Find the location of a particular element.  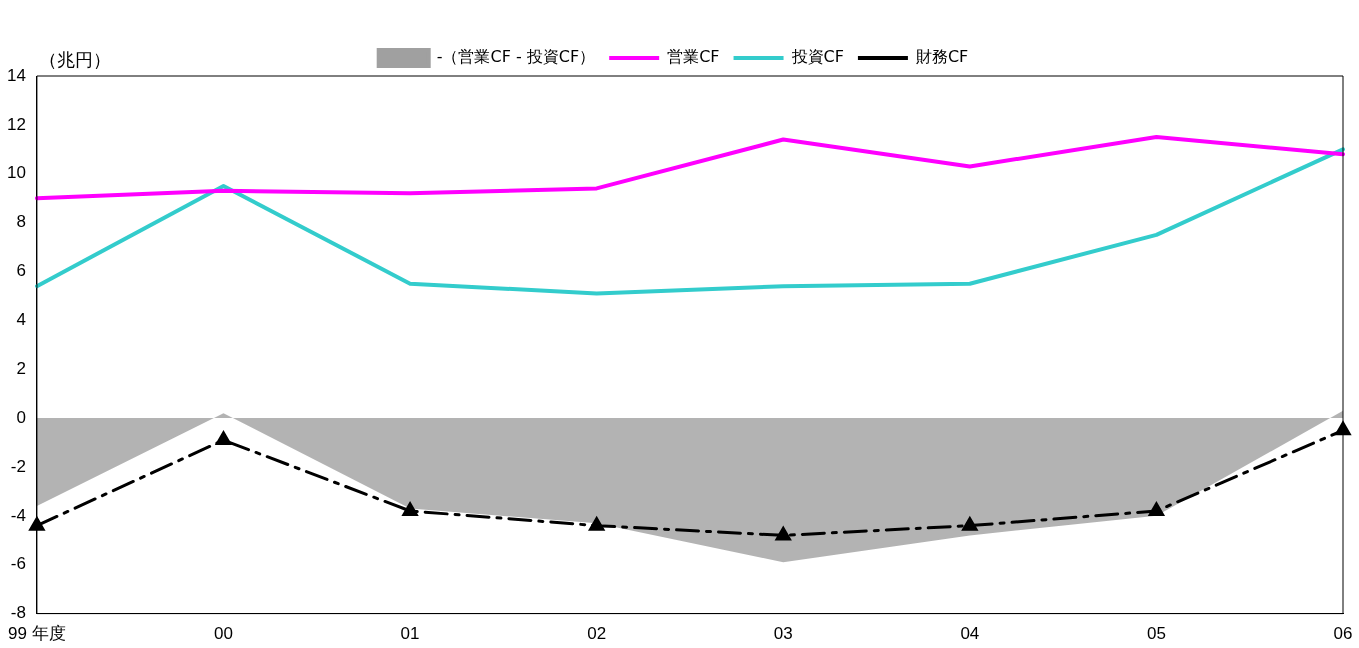

y-tick-label: 14 is located at coordinates (16, 75).